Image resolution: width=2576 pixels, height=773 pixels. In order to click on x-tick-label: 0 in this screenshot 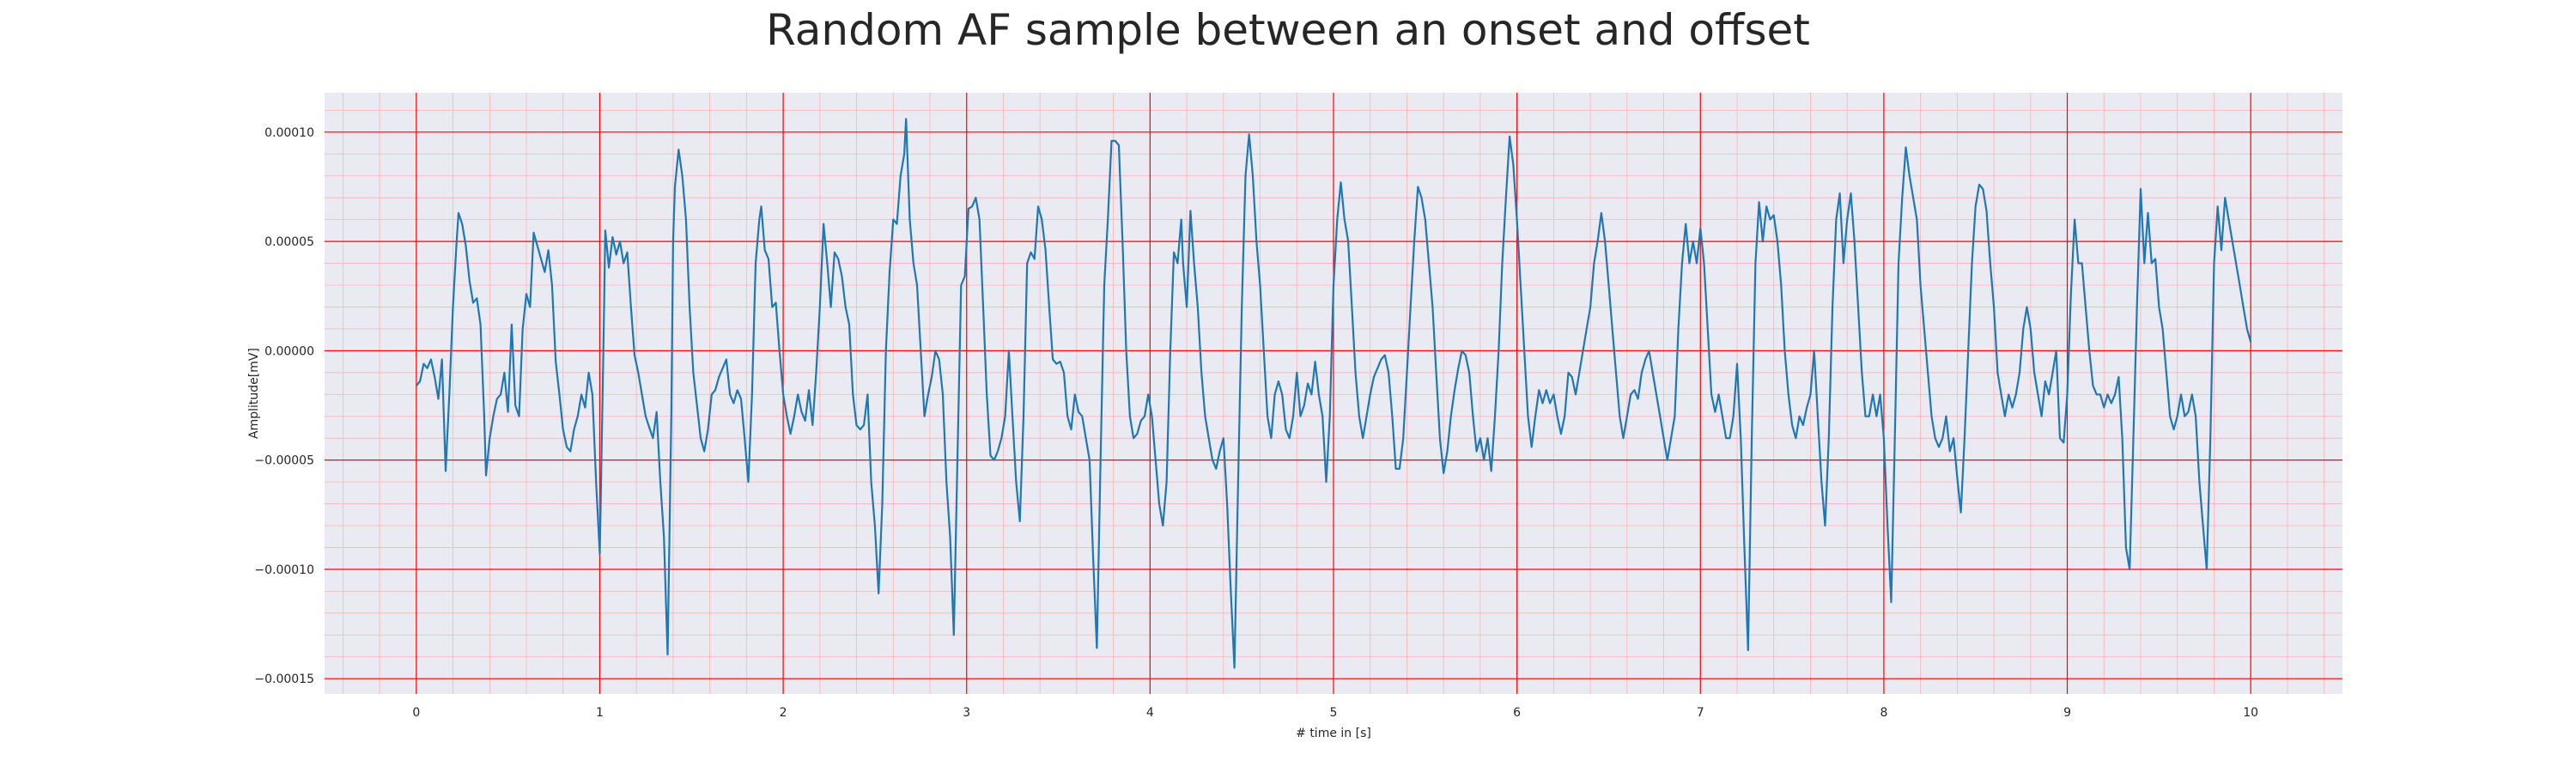, I will do `click(416, 713)`.